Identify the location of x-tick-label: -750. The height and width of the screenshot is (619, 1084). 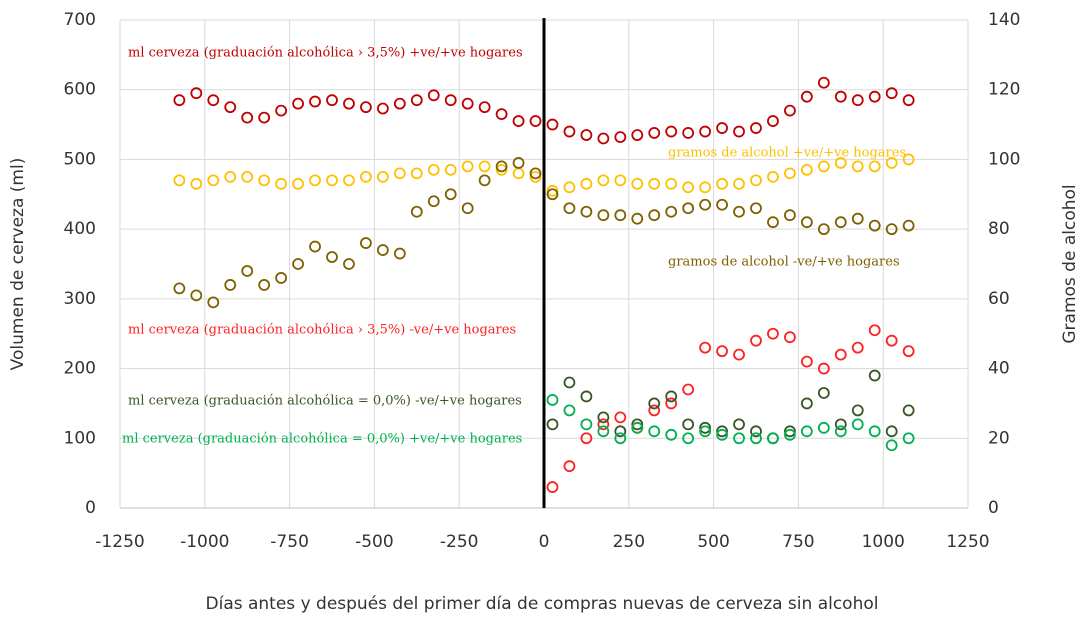
(289, 542).